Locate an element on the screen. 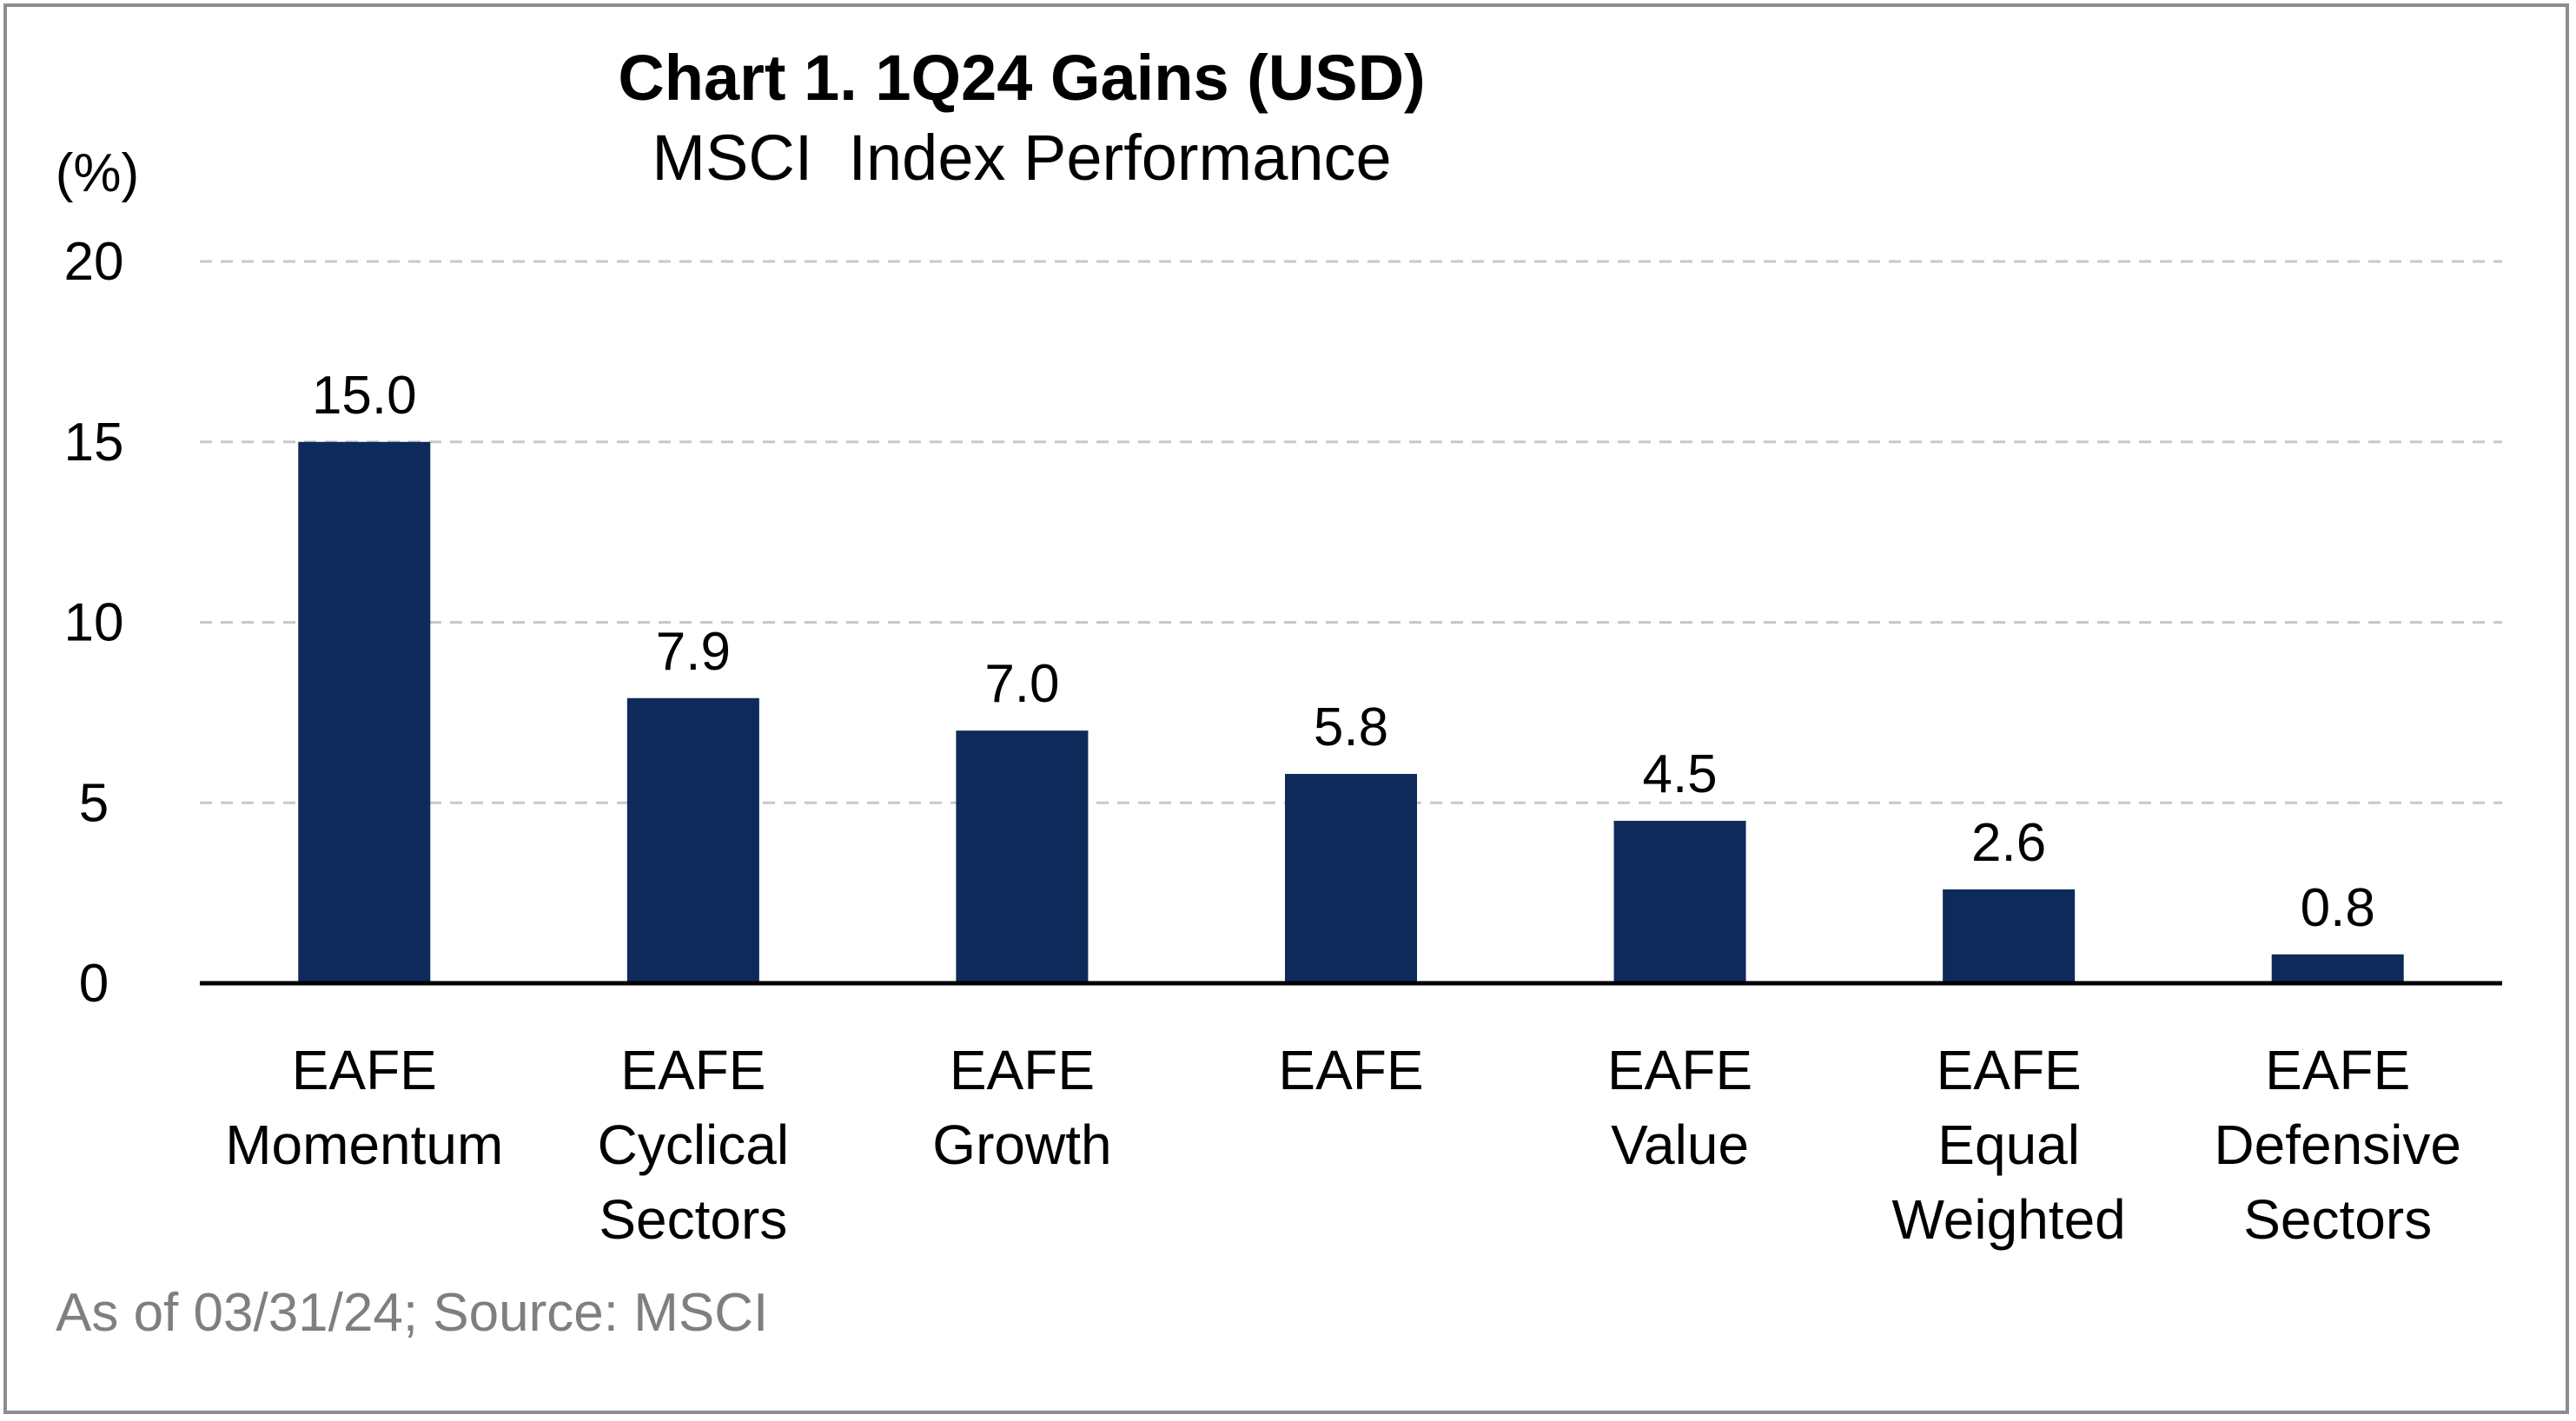 This screenshot has height=1421, width=2576. x-tick-label-1: EAFE Cyclical Sectors is located at coordinates (693, 1145).